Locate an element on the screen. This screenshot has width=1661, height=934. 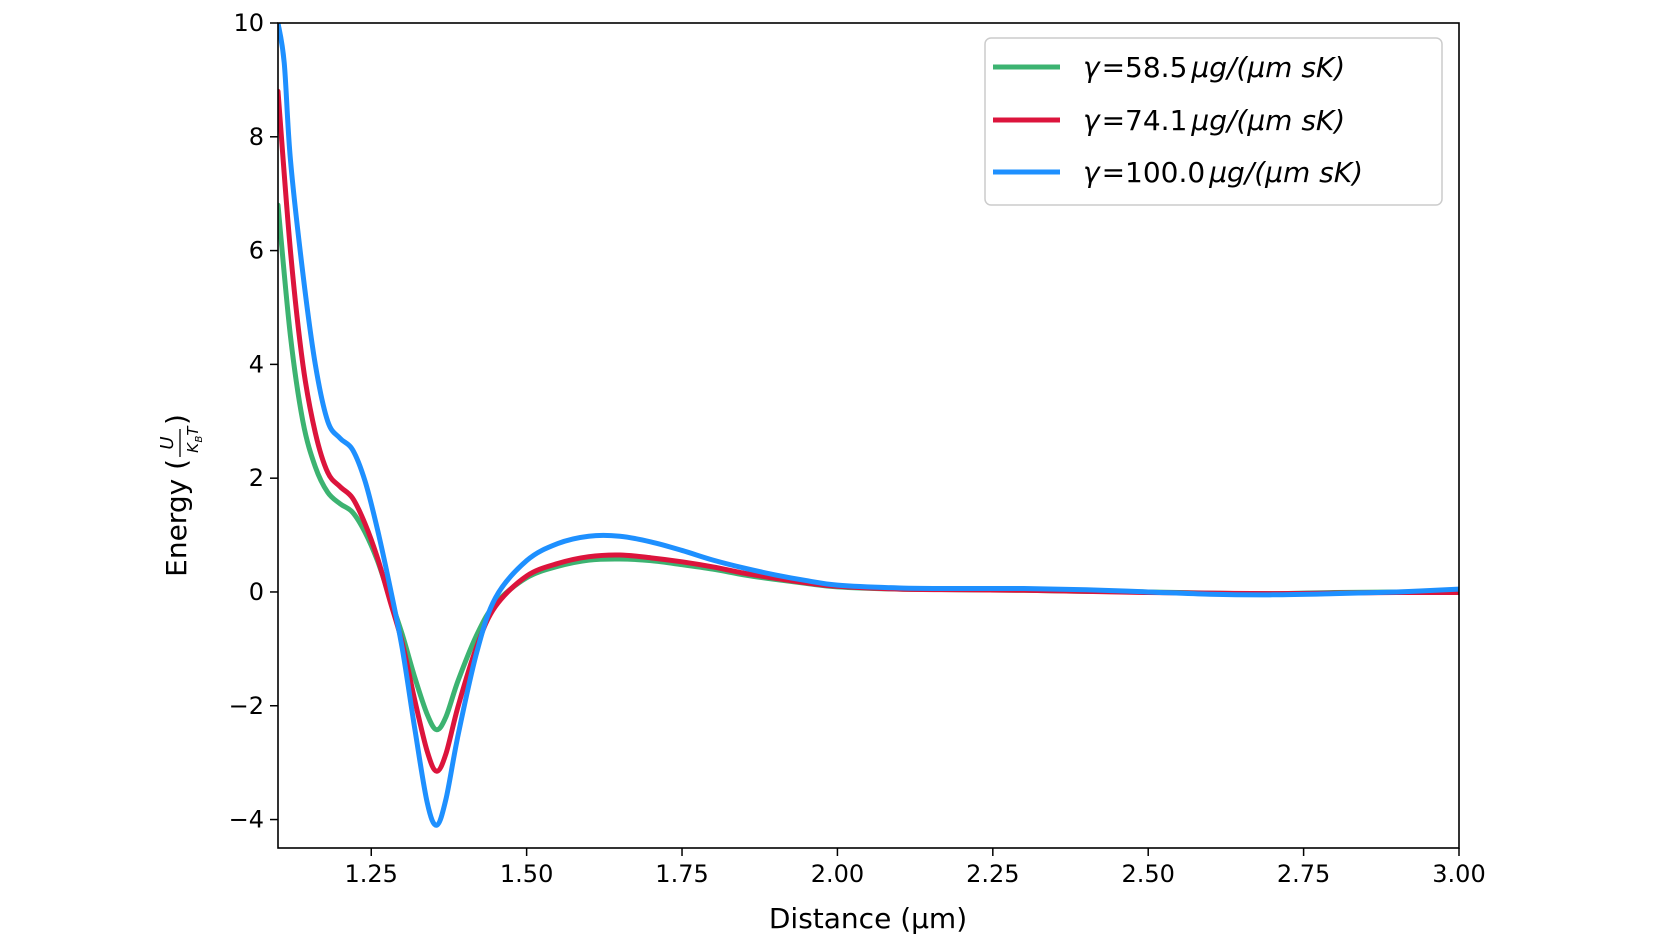
y-axis-label-numerator: U is located at coordinates (167, 442).